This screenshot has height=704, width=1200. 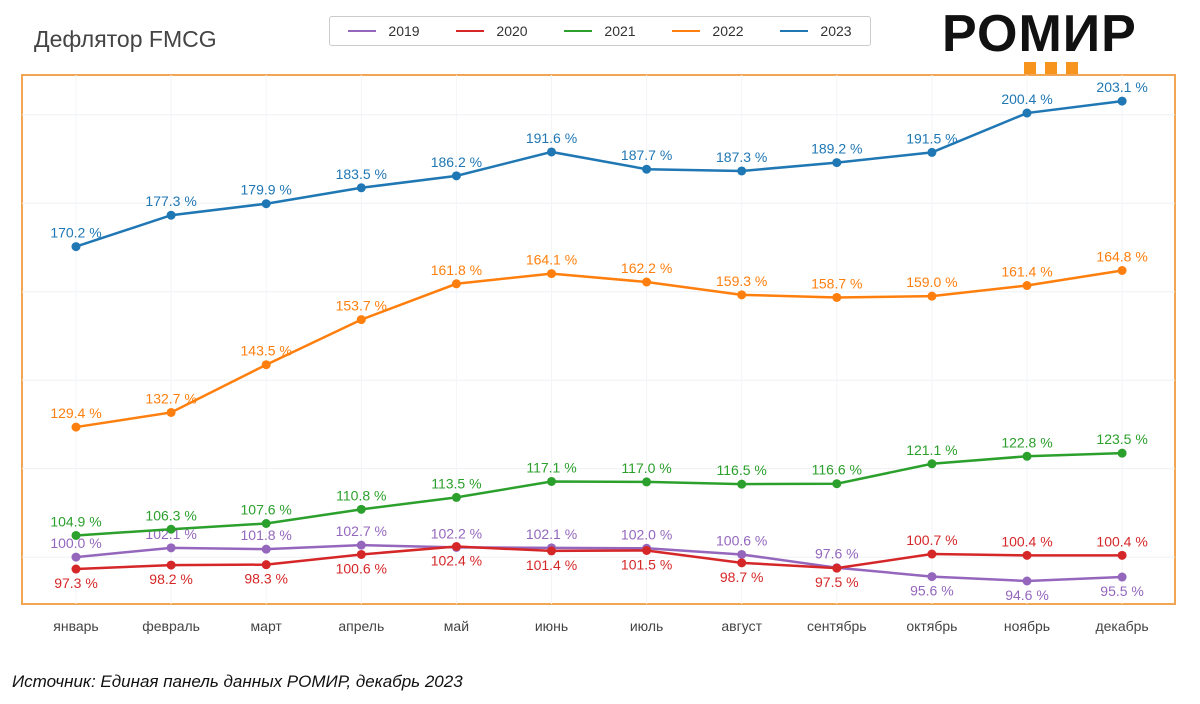 I want to click on data-label-2021: 123.5 %, so click(x=1121, y=439).